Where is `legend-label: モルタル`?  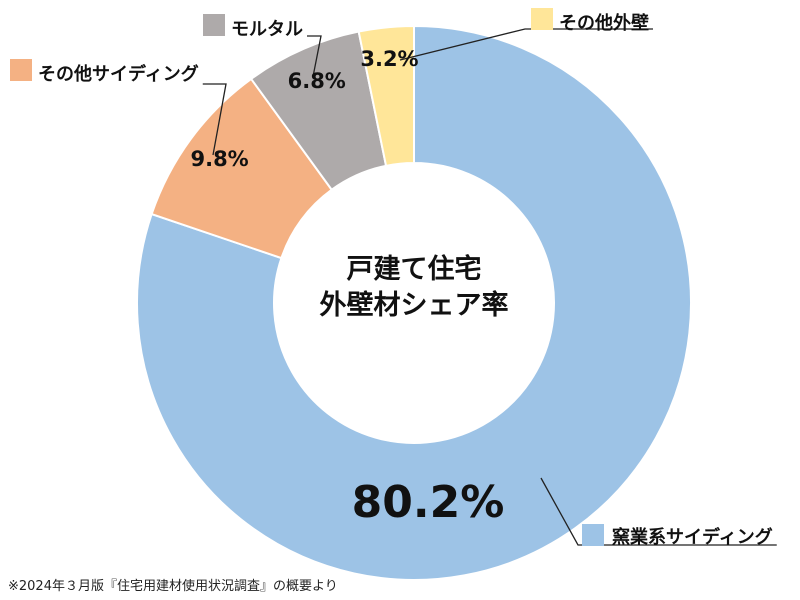
legend-label: モルタル is located at coordinates (267, 29).